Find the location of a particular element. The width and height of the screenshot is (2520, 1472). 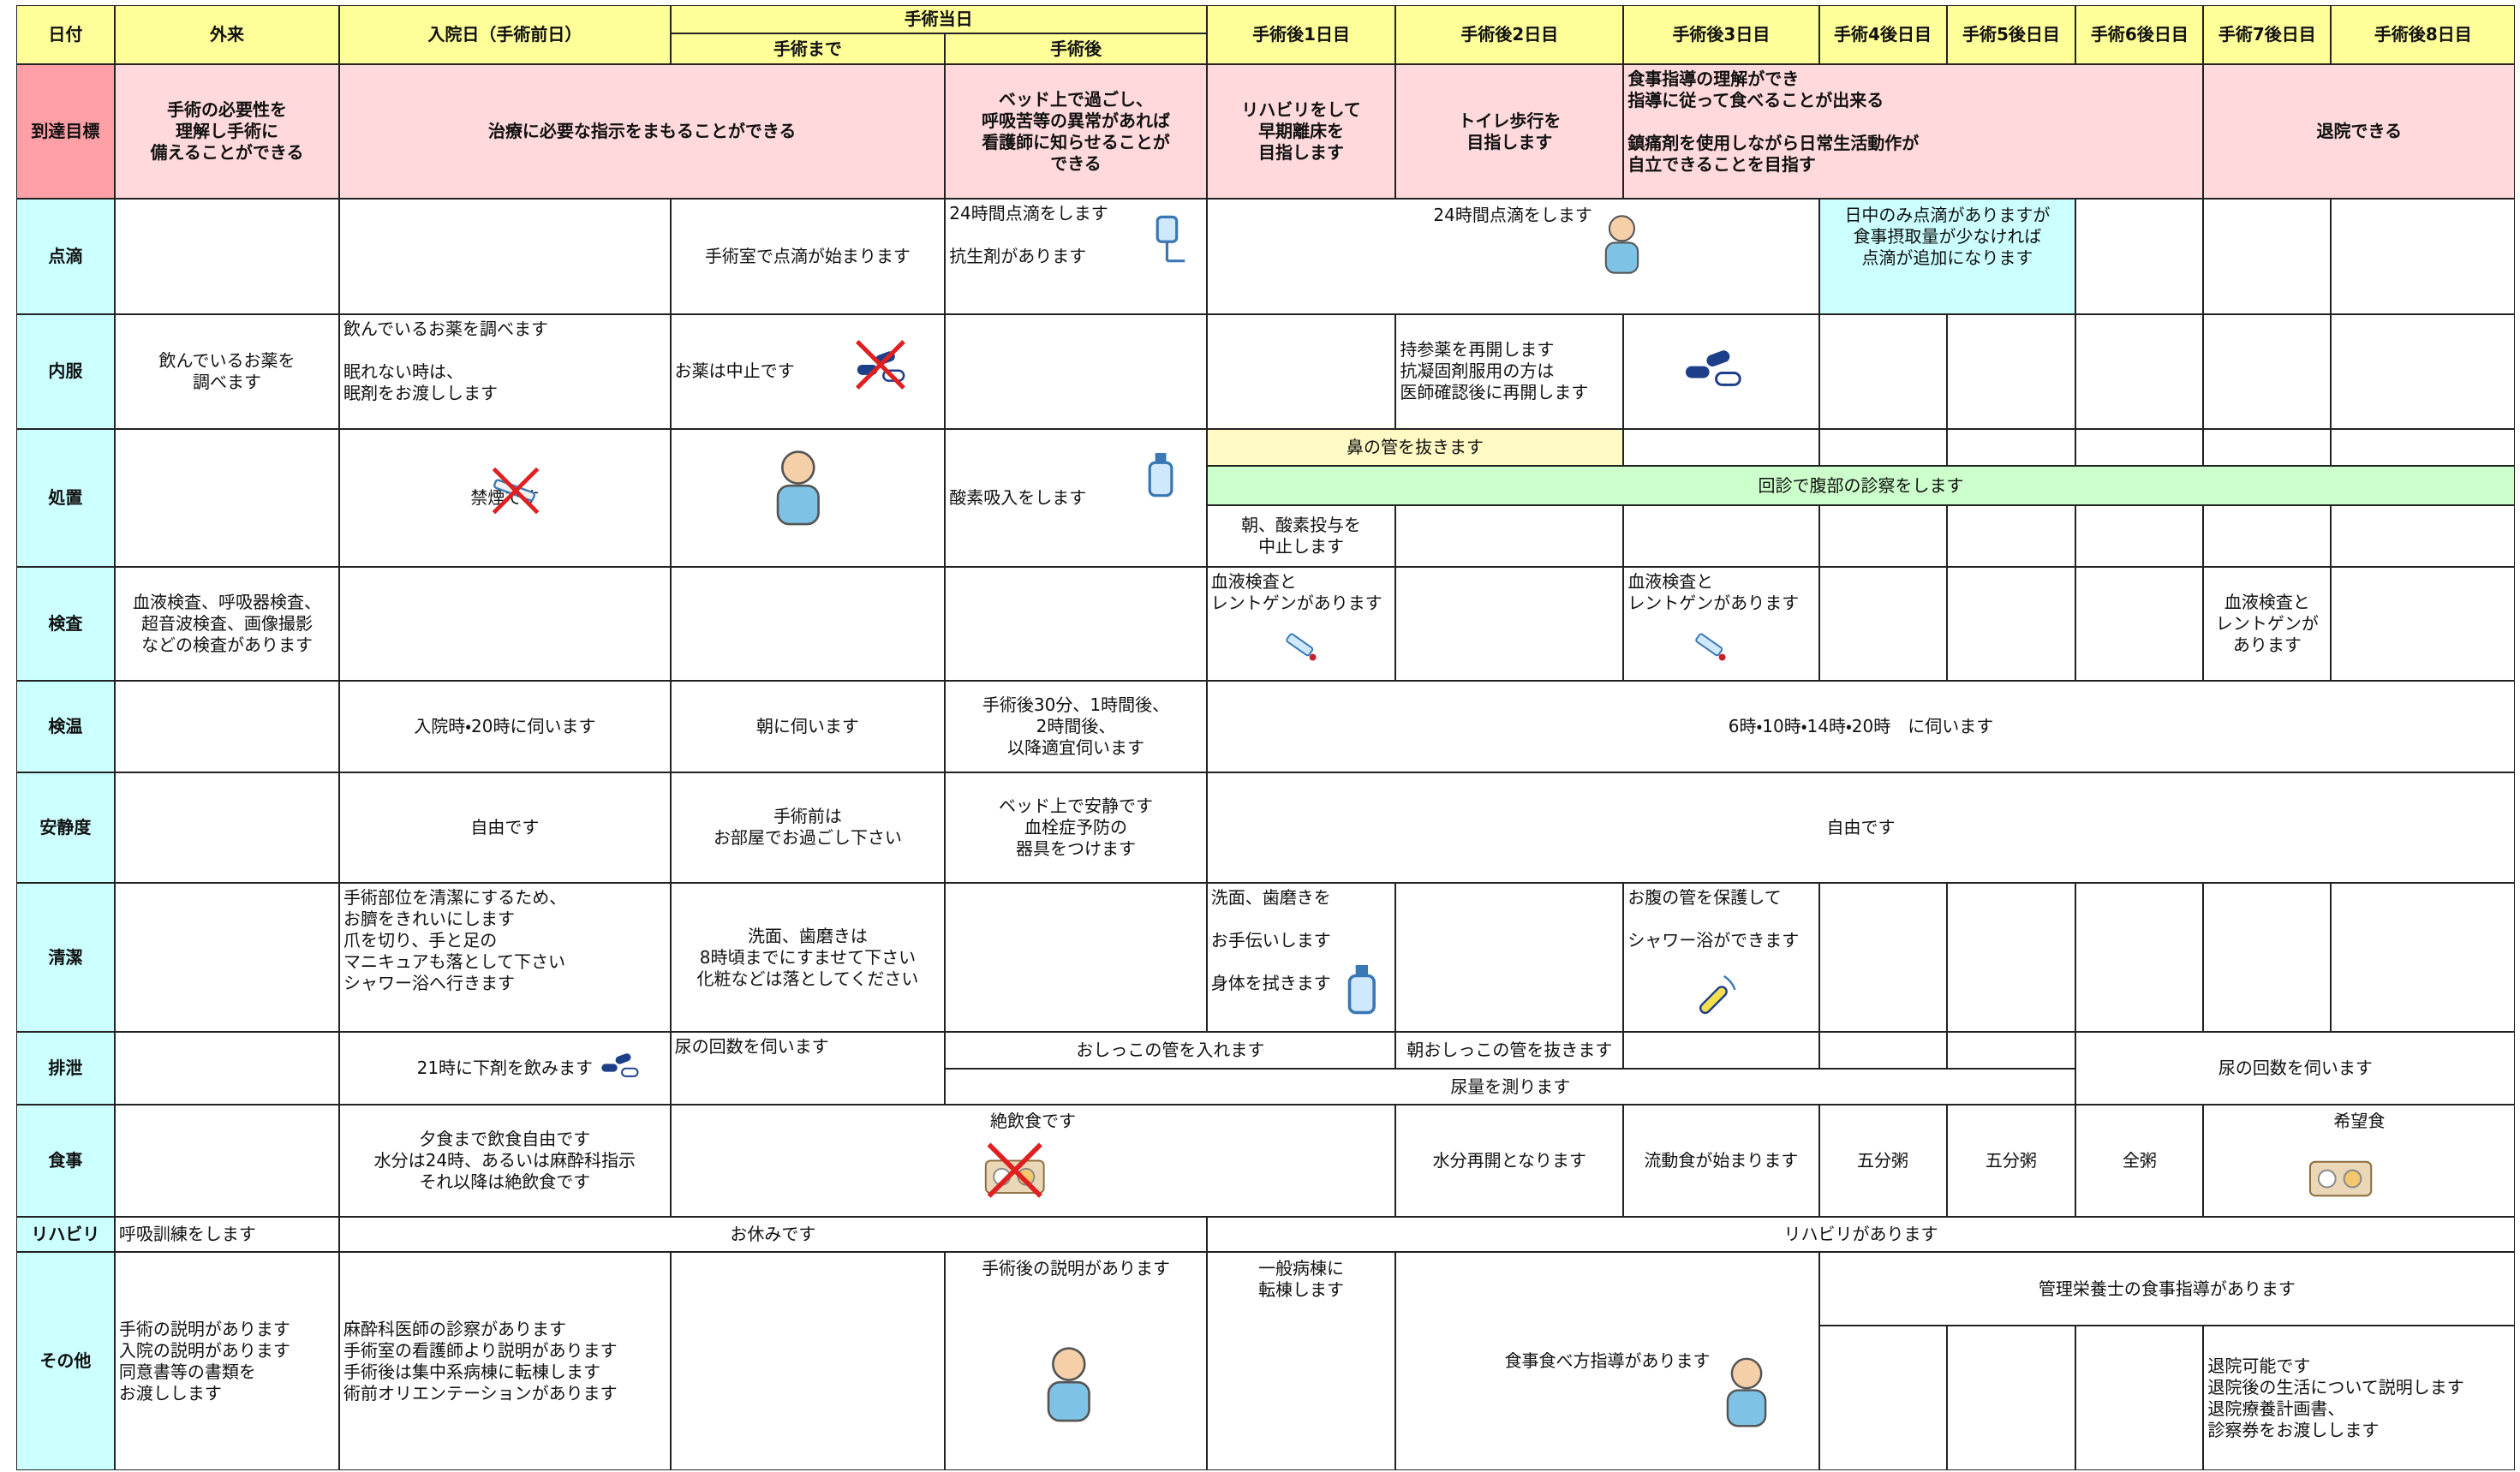

header-cell: 手術5後日目 is located at coordinates (2011, 34).